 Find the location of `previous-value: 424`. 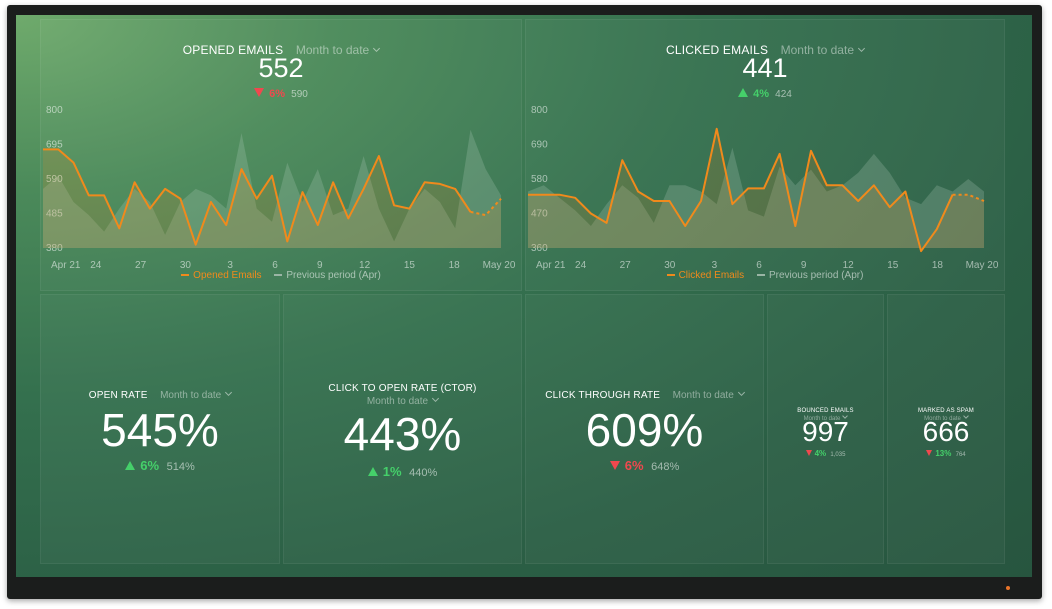

previous-value: 424 is located at coordinates (783, 94).